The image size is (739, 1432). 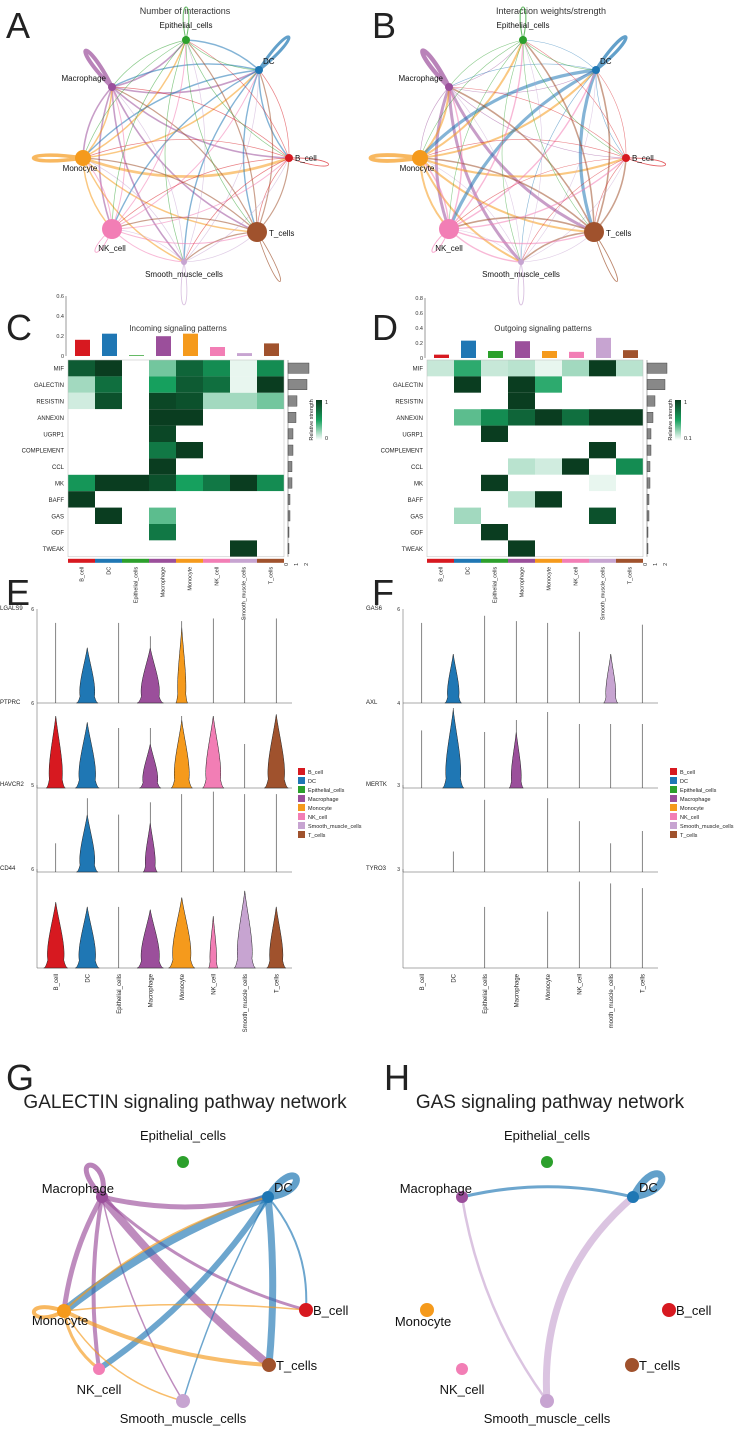 I want to click on edge-NK_cell-Macrophage, so click(x=118, y=158).